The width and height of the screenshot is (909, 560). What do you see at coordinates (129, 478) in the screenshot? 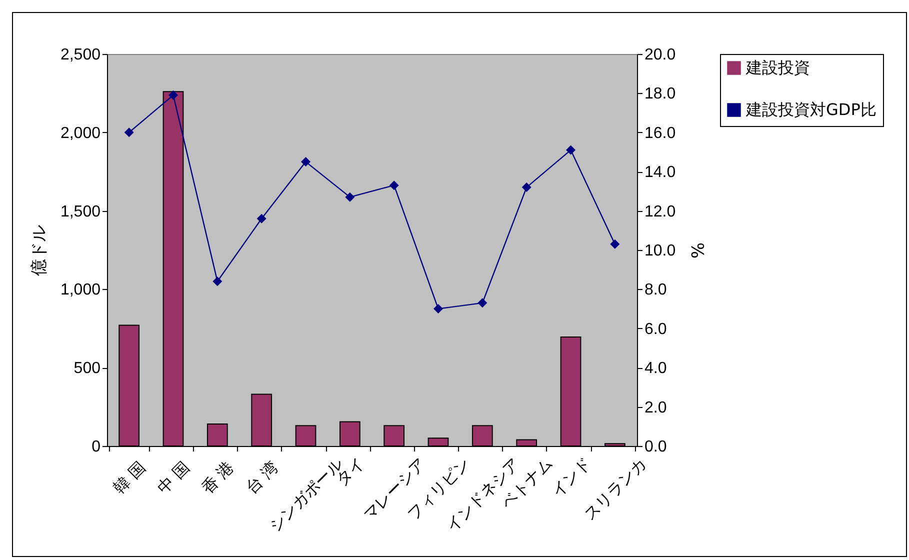
I see `x-tick-label: 韓 国` at bounding box center [129, 478].